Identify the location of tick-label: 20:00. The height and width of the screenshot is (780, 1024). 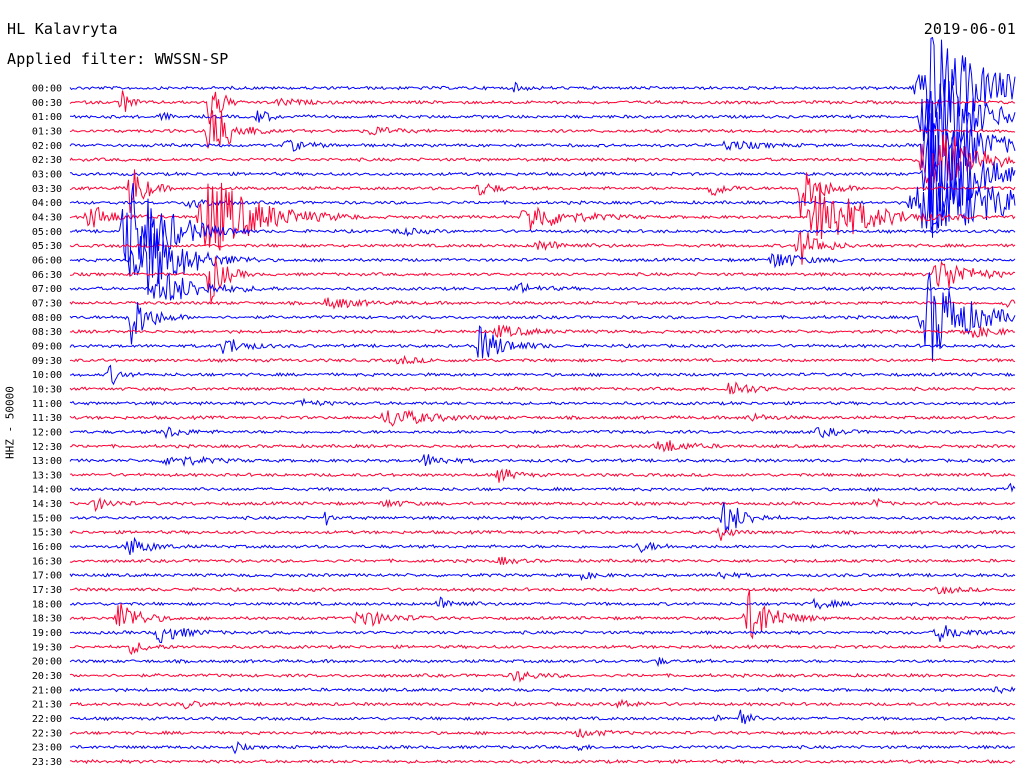
(47, 662).